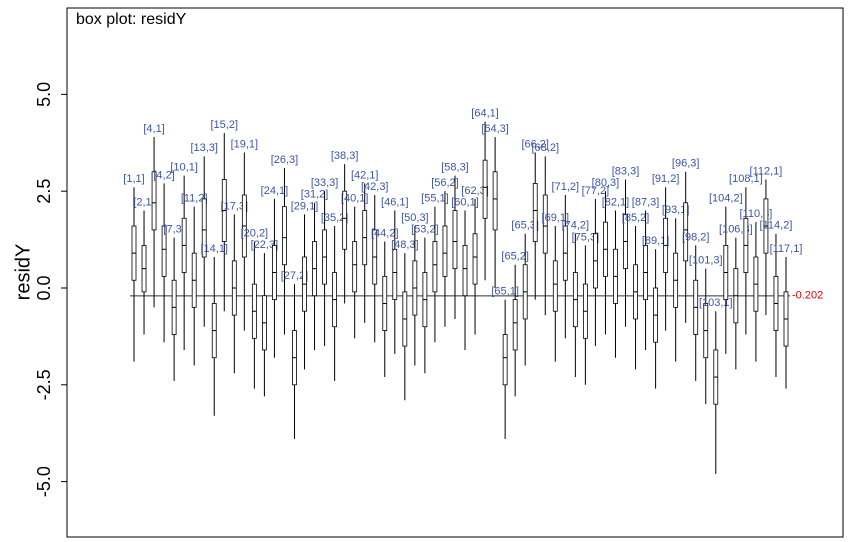 The image size is (850, 542). I want to click on box-label: [98,2], so click(696, 237).